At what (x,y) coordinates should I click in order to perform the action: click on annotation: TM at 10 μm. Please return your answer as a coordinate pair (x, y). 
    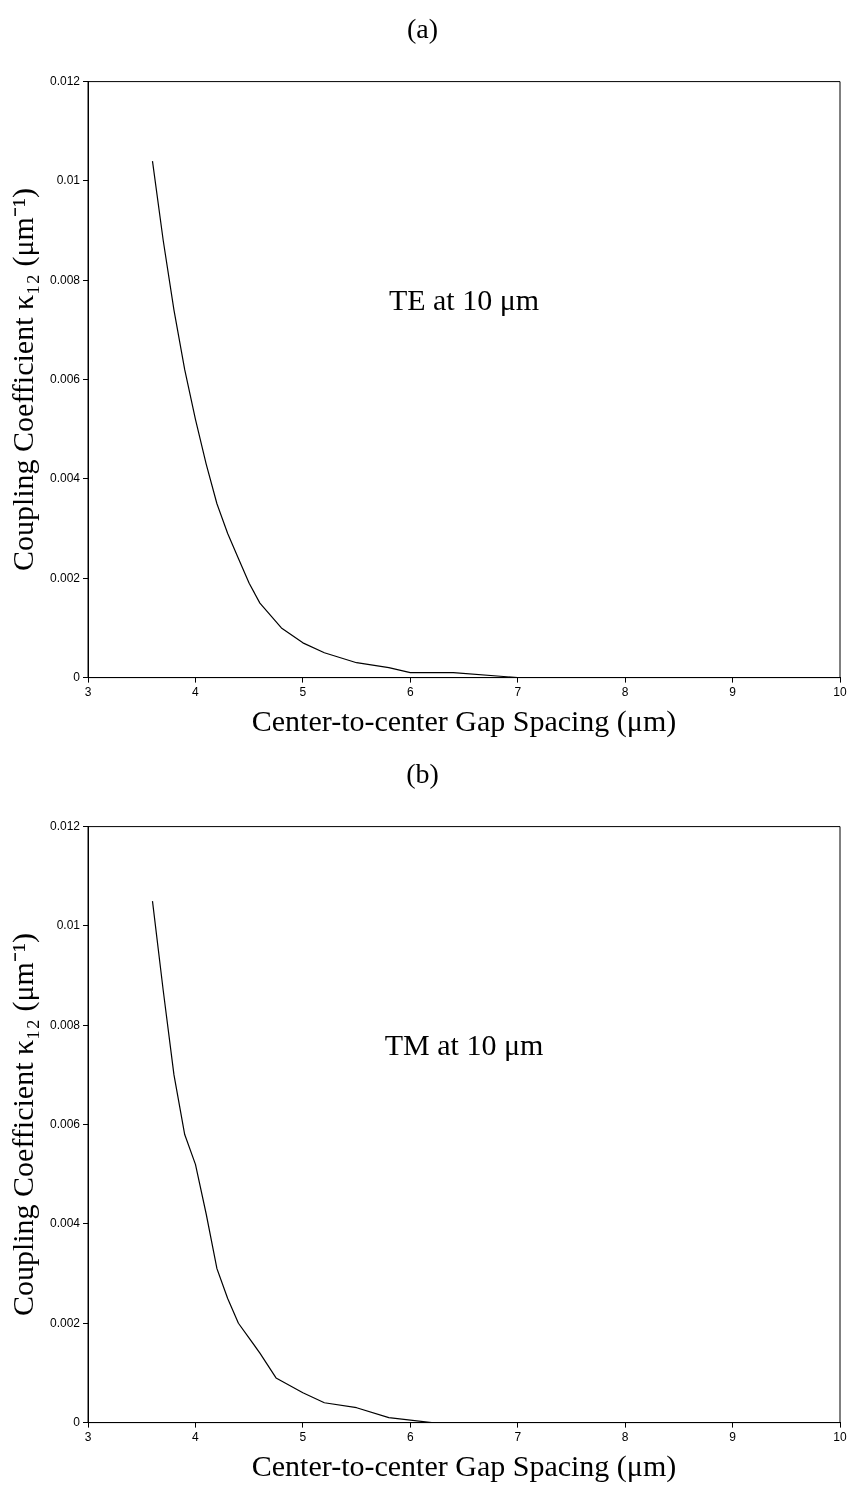
    Looking at the image, I should click on (464, 1044).